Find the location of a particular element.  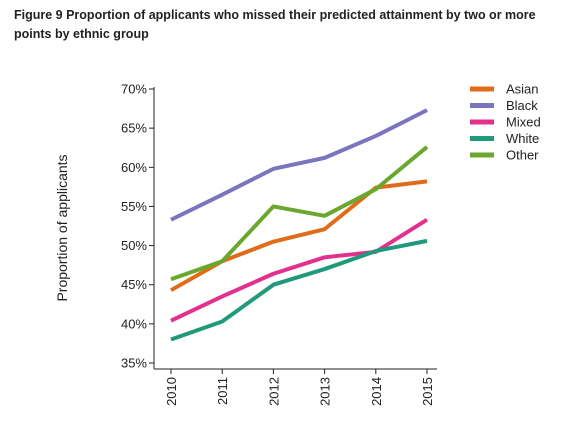

x-tick-label: 2012 is located at coordinates (273, 391).